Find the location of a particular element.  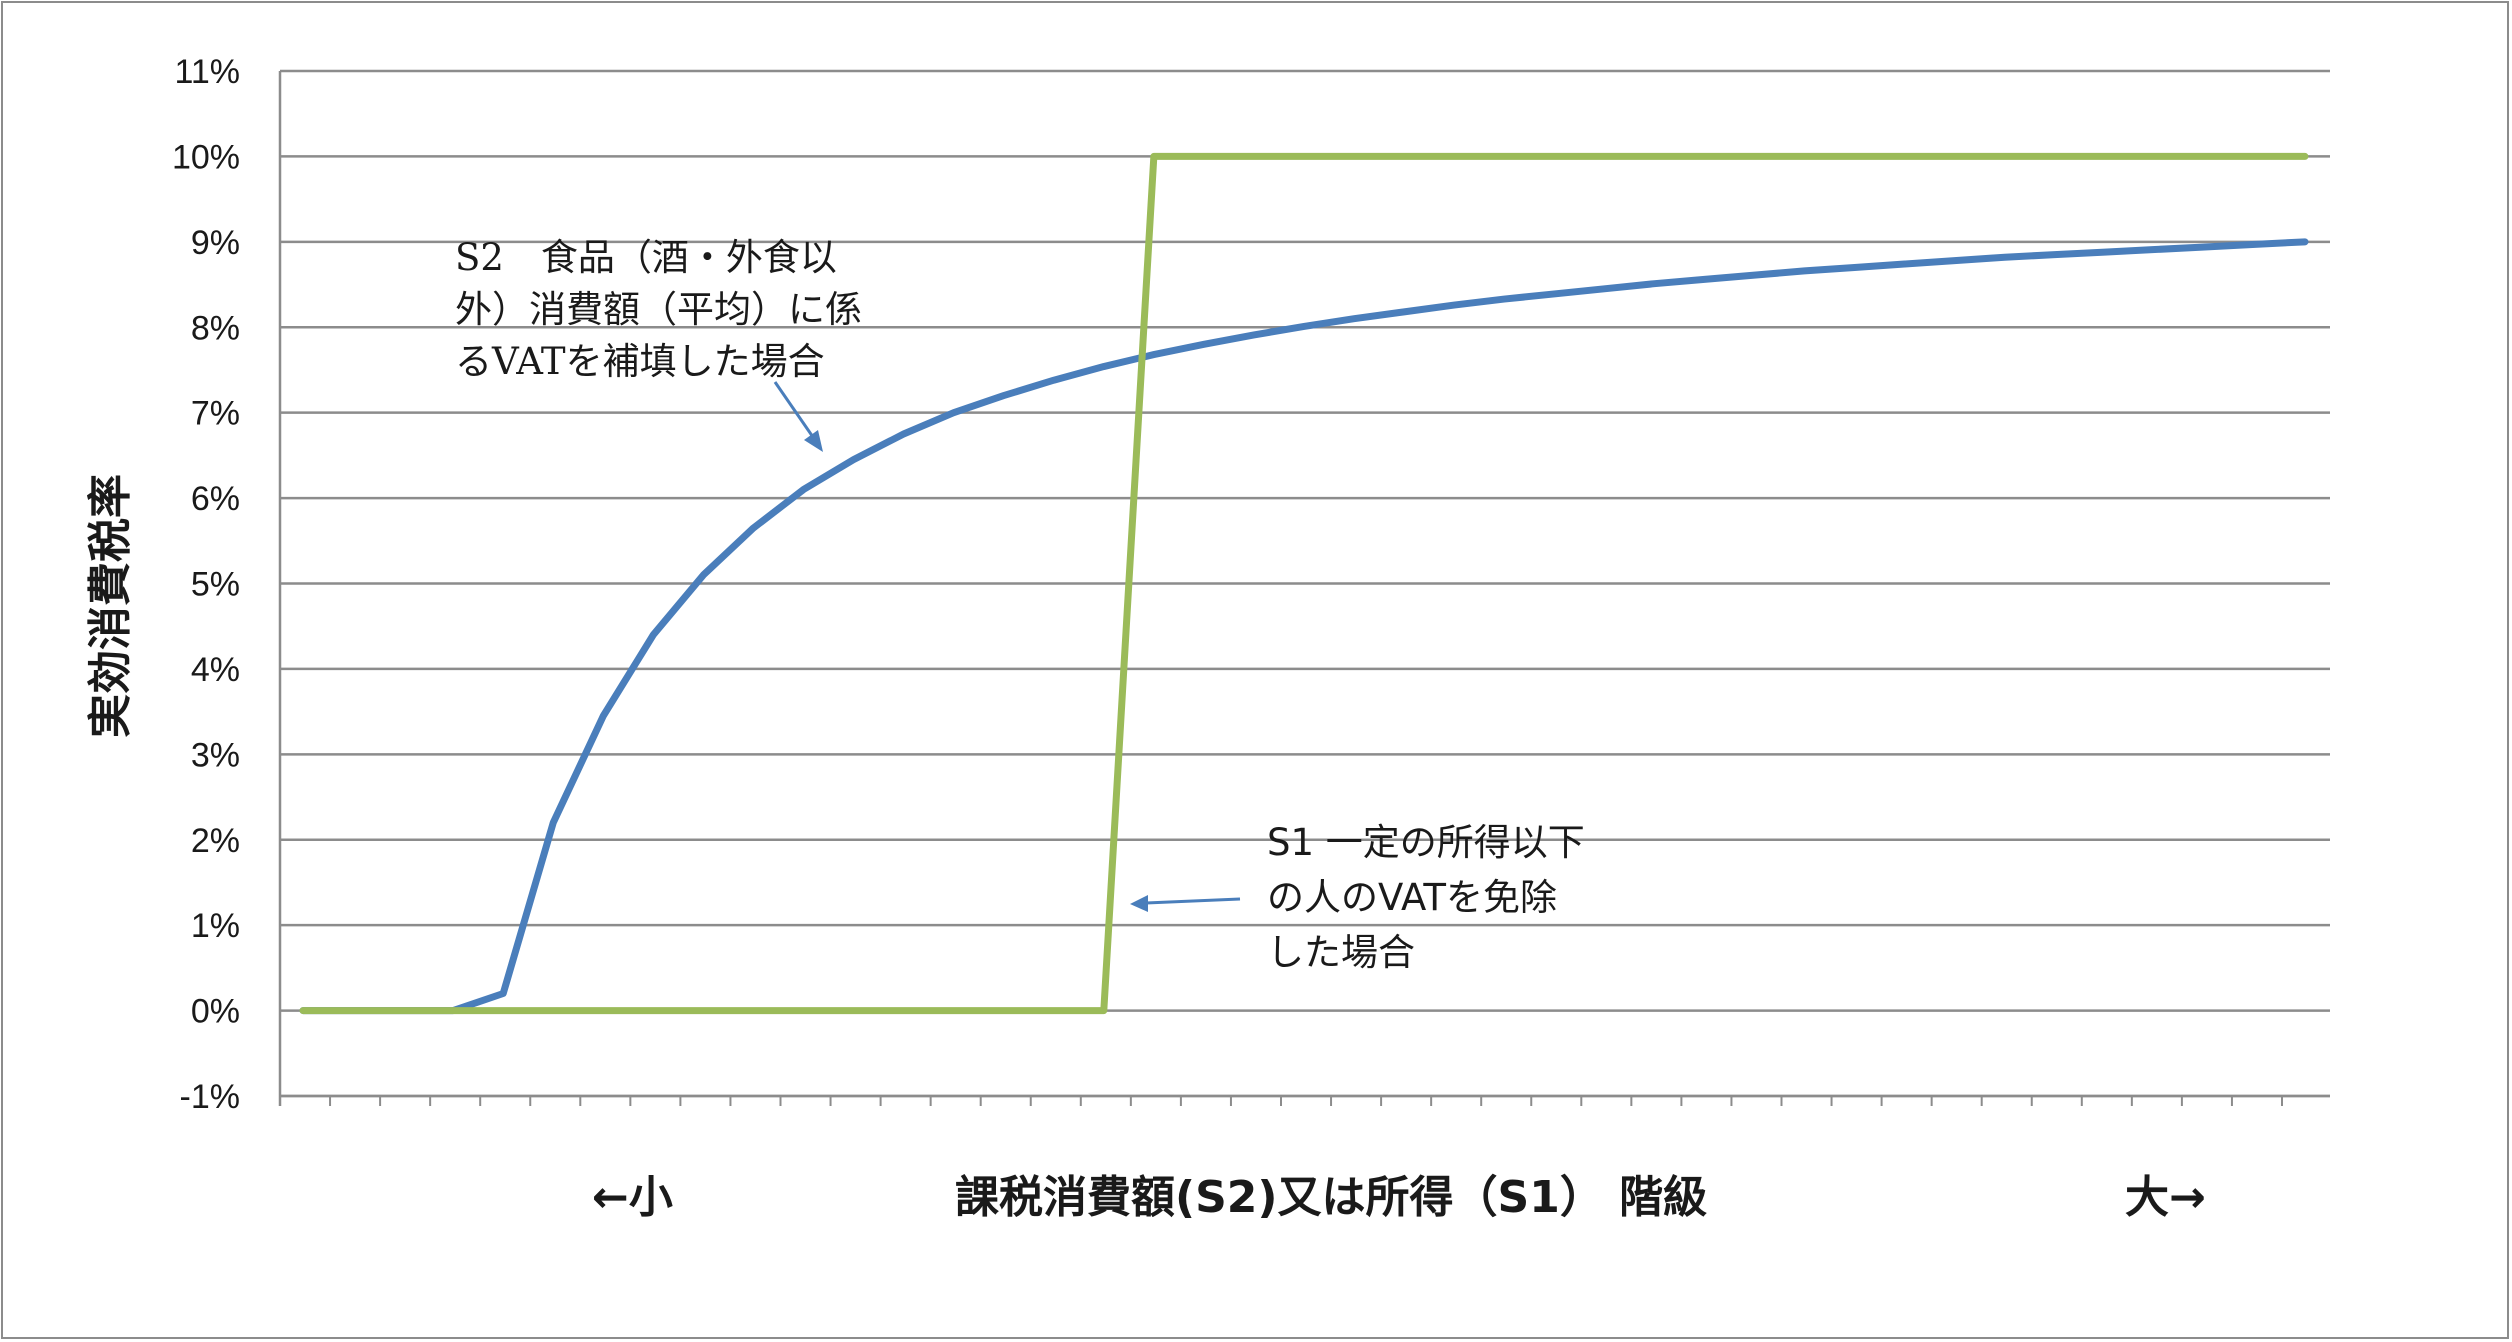

y-tick-label: 8% is located at coordinates (215, 328).